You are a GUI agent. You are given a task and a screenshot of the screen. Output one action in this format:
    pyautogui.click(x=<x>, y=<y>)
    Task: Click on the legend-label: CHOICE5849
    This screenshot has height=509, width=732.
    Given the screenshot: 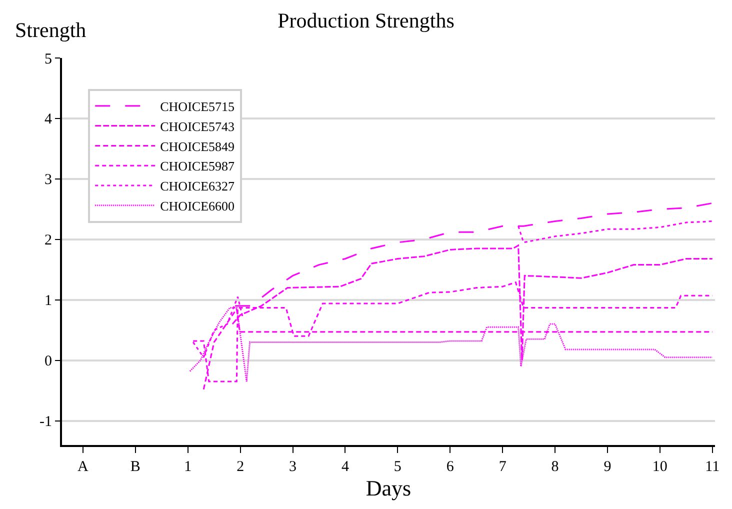 What is the action you would take?
    pyautogui.click(x=197, y=146)
    